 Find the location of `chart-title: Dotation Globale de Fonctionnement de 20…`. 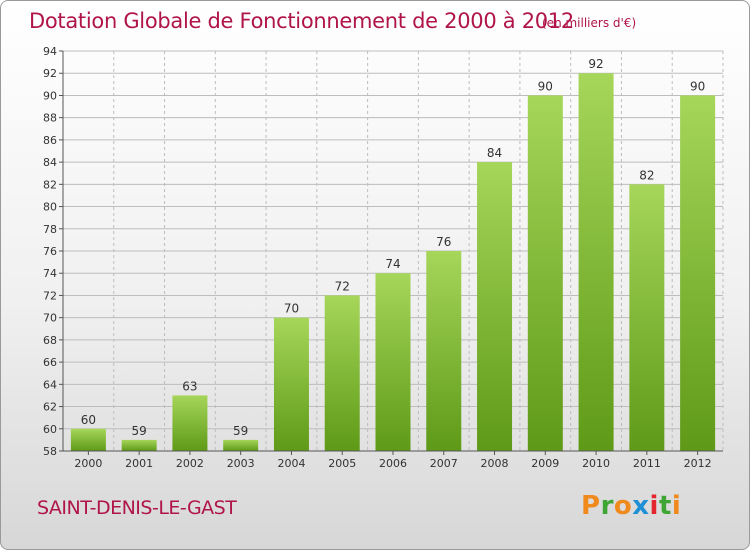

chart-title: Dotation Globale de Fonctionnement de 20… is located at coordinates (301, 21).